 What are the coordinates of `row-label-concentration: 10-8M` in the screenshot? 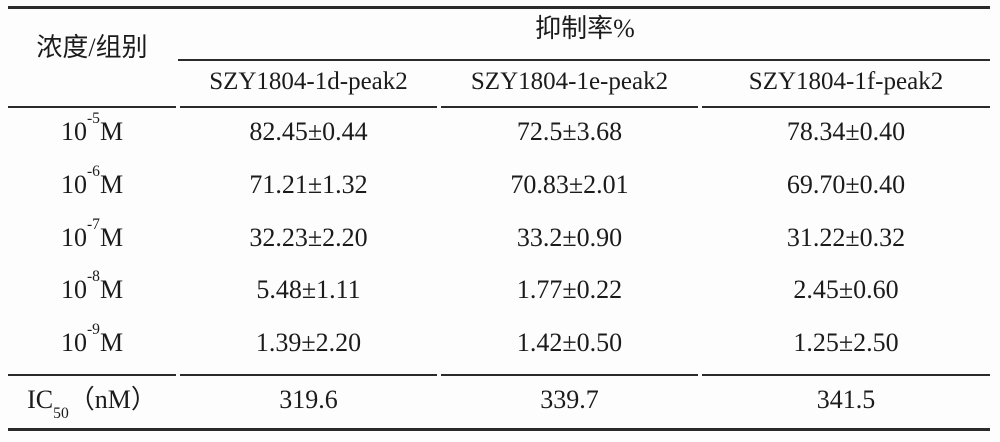 It's located at (92, 287).